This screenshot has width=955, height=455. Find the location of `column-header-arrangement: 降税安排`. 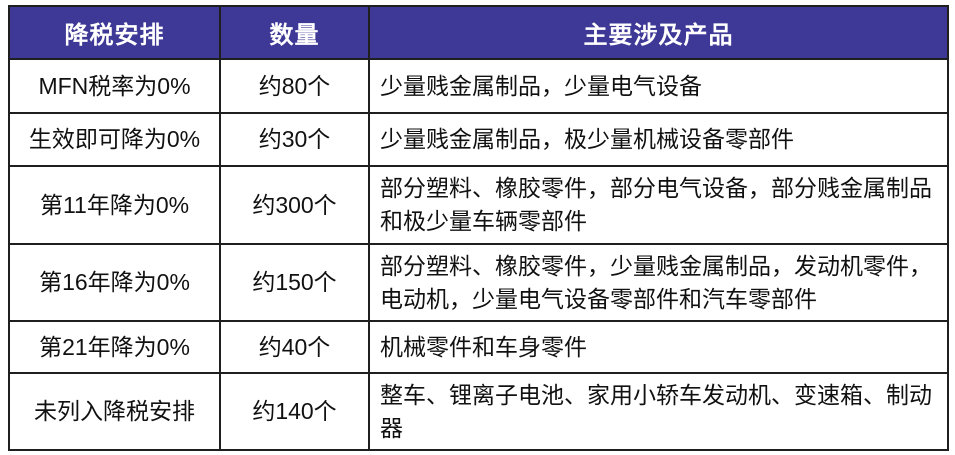

column-header-arrangement: 降税安排 is located at coordinates (114, 32).